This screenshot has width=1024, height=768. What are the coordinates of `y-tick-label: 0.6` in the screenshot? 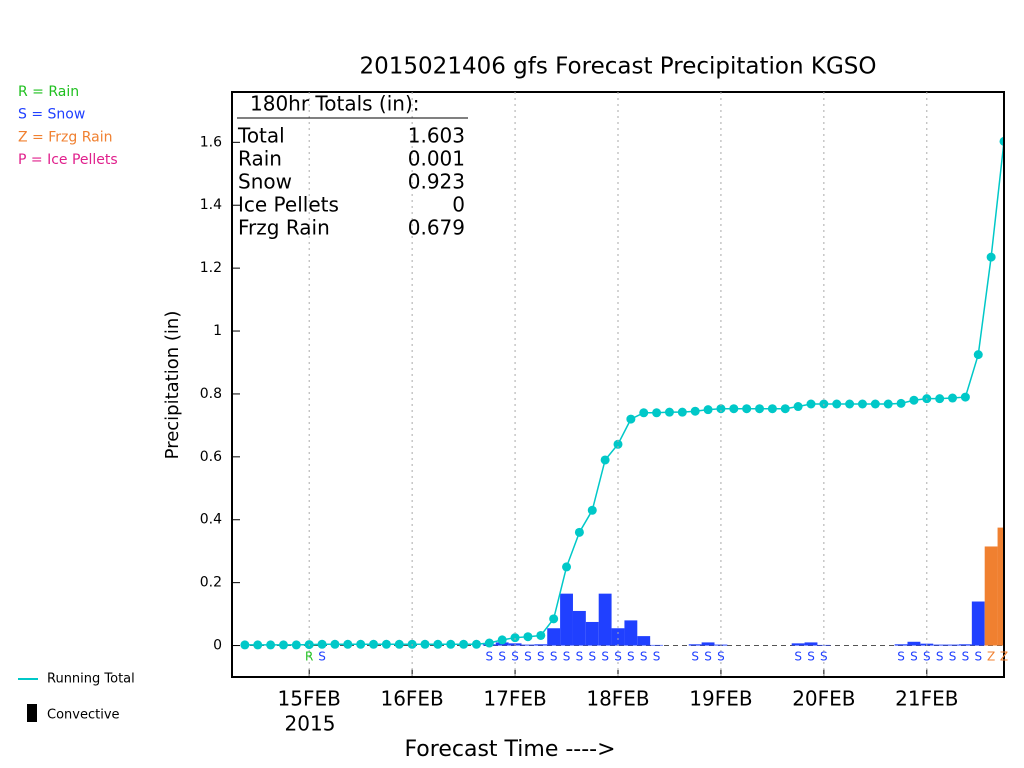 It's located at (211, 457).